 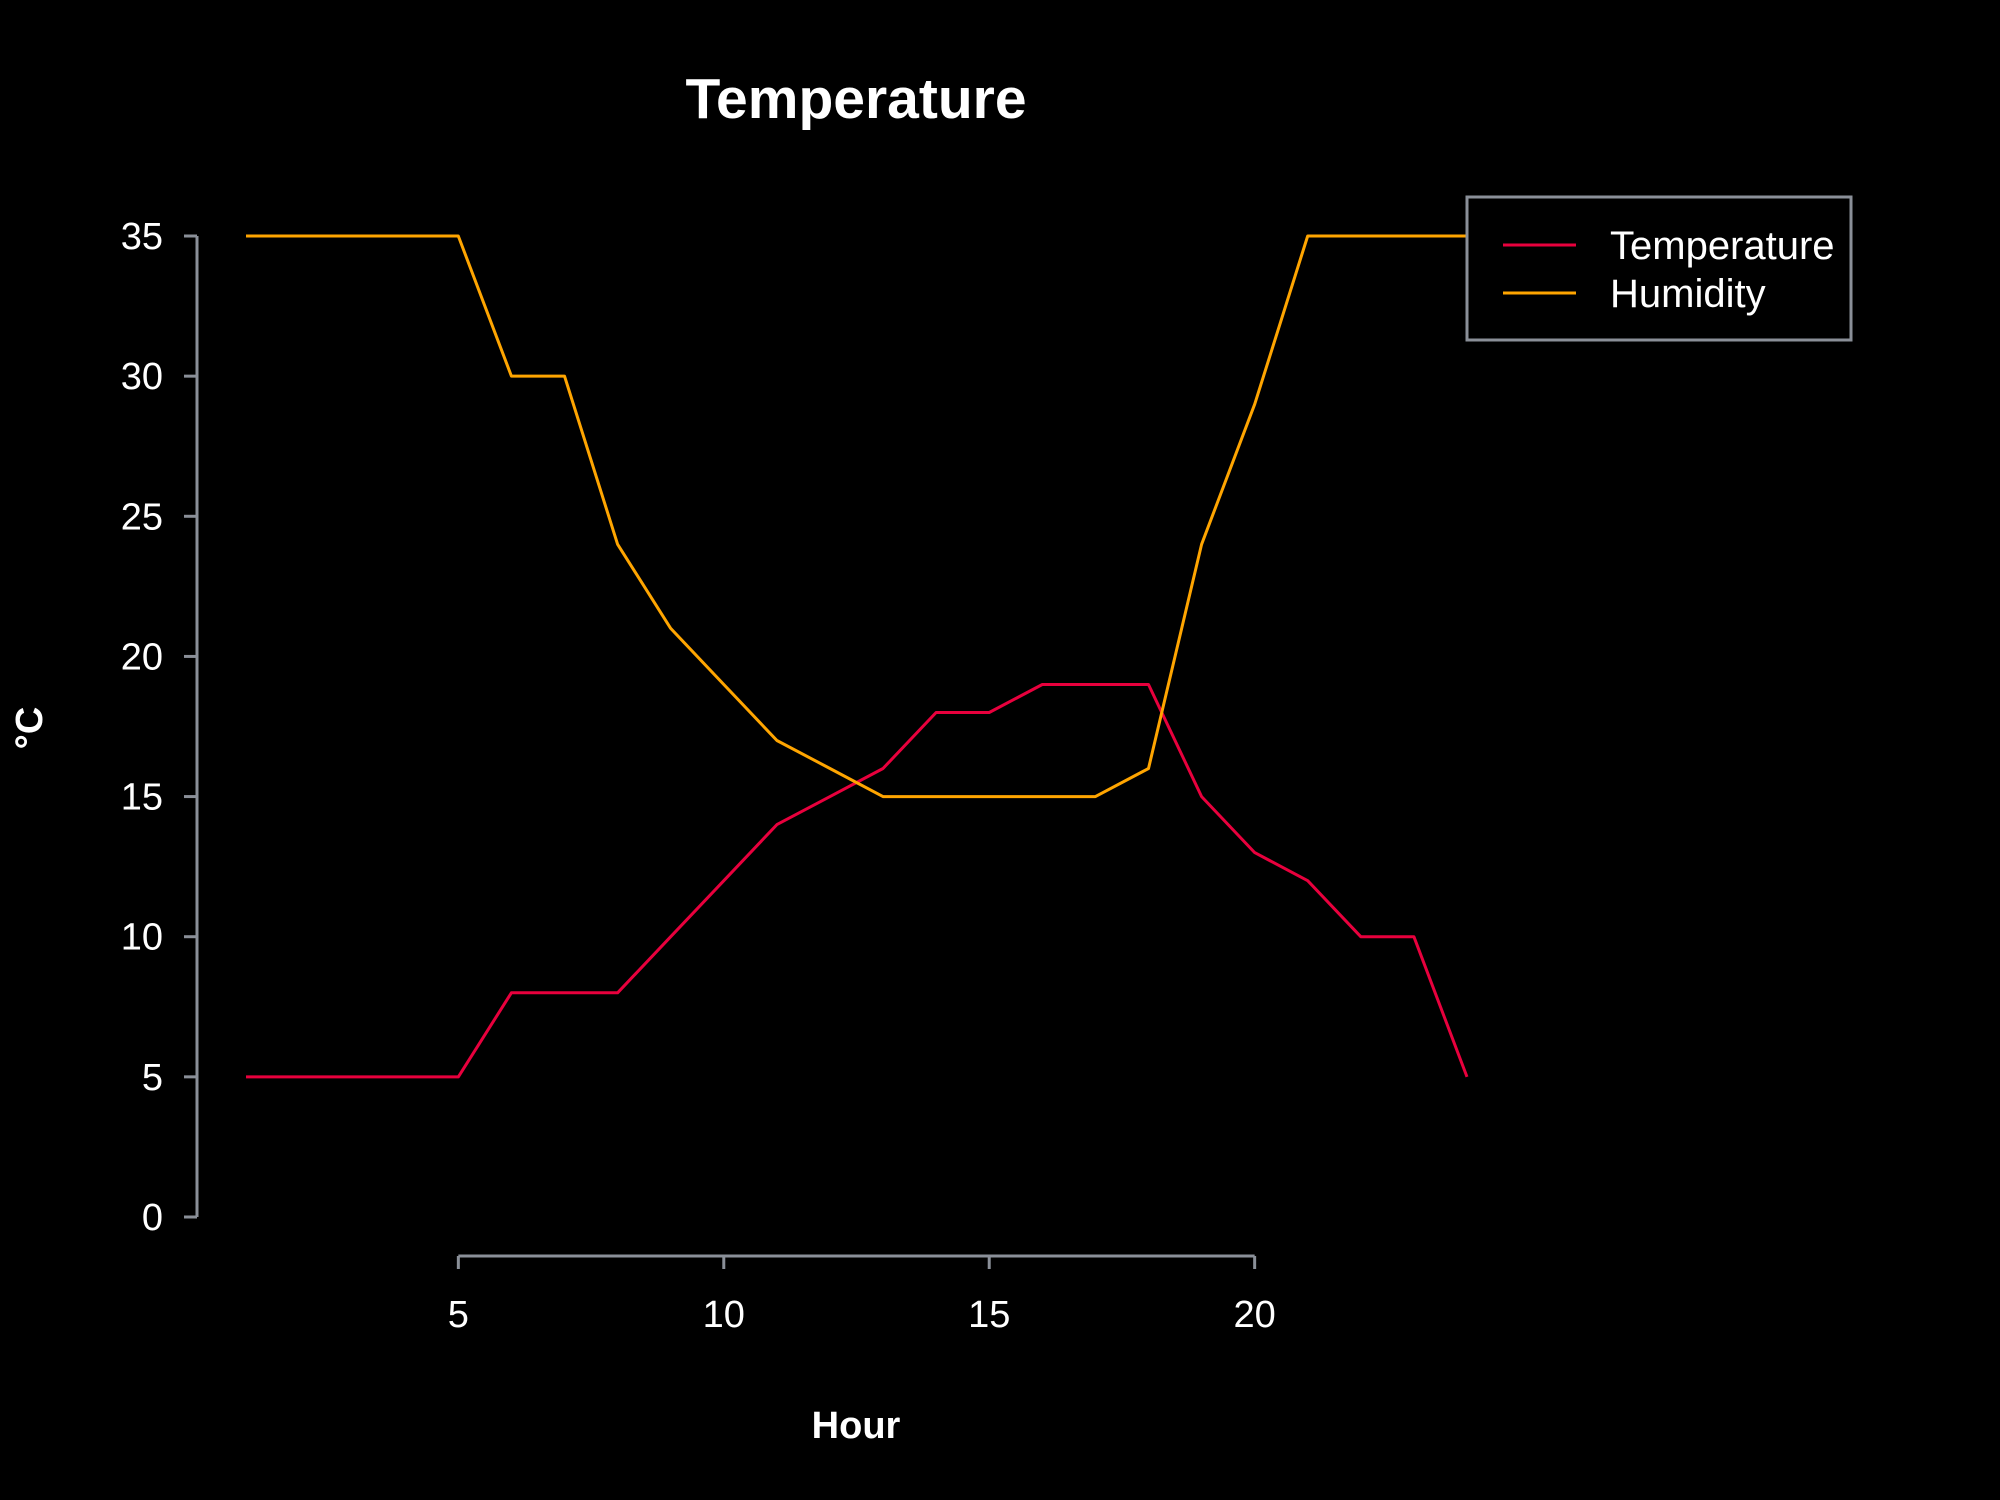 I want to click on legend-label-temperature: Temperature, so click(x=1722, y=246).